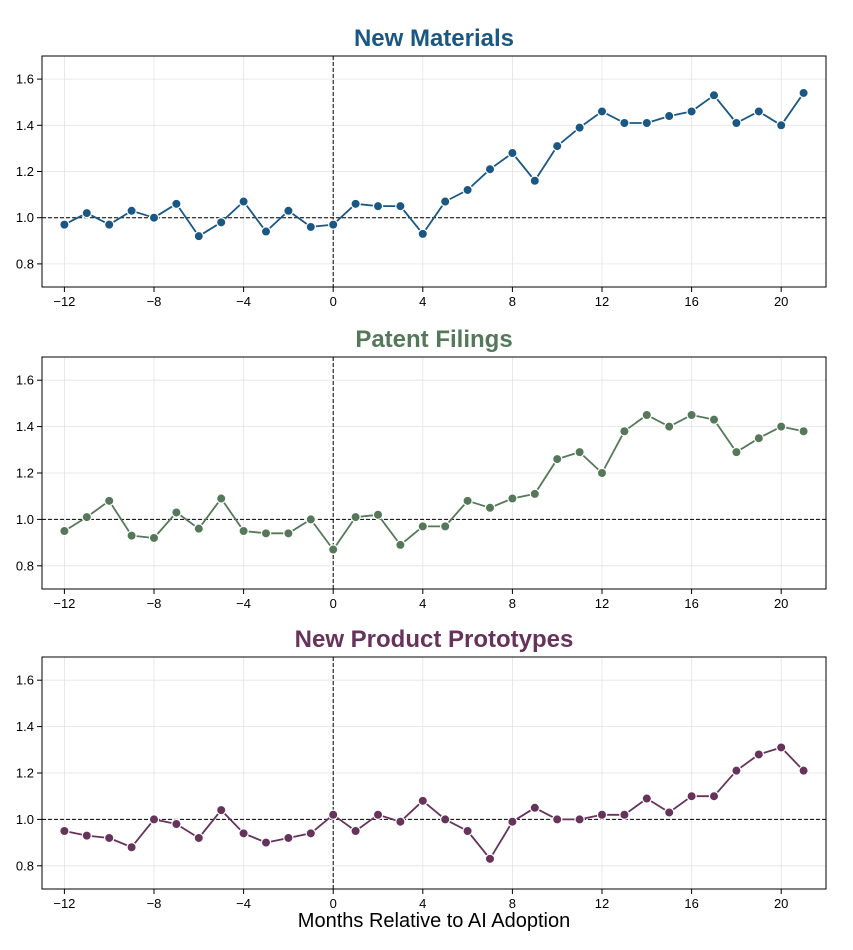 The width and height of the screenshot is (853, 950). Describe the element at coordinates (433, 482) in the screenshot. I see `series-line` at that location.